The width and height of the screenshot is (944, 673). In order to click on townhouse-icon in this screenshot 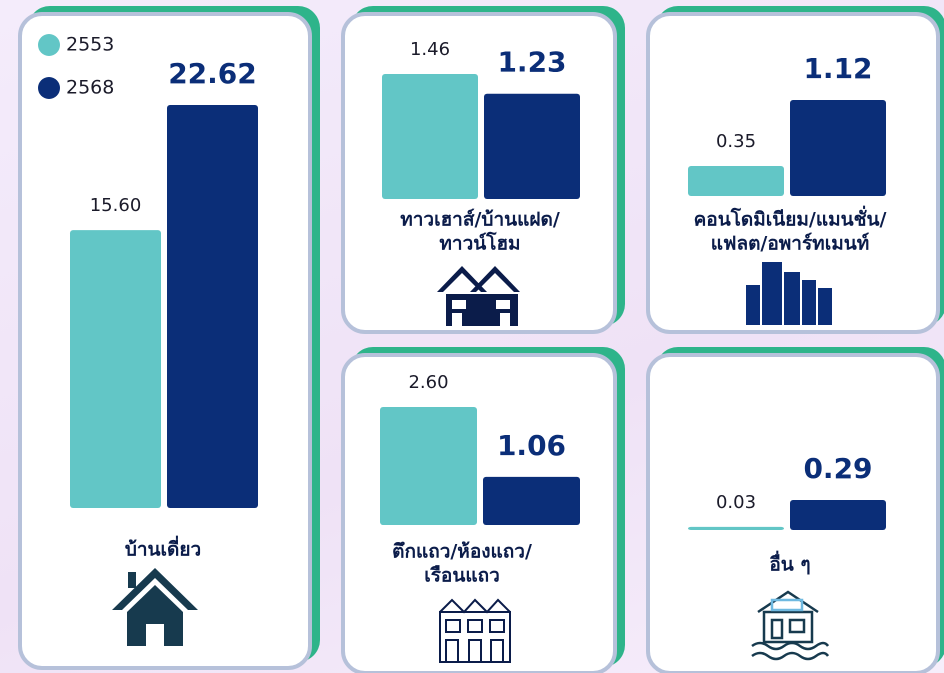, I will do `click(478, 296)`.